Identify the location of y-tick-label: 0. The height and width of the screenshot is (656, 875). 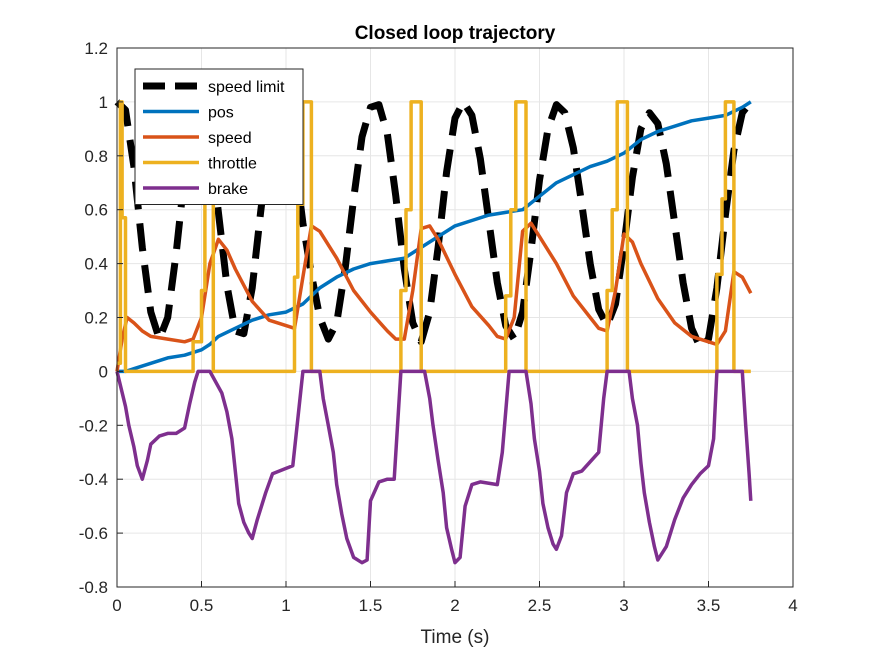
(103, 371).